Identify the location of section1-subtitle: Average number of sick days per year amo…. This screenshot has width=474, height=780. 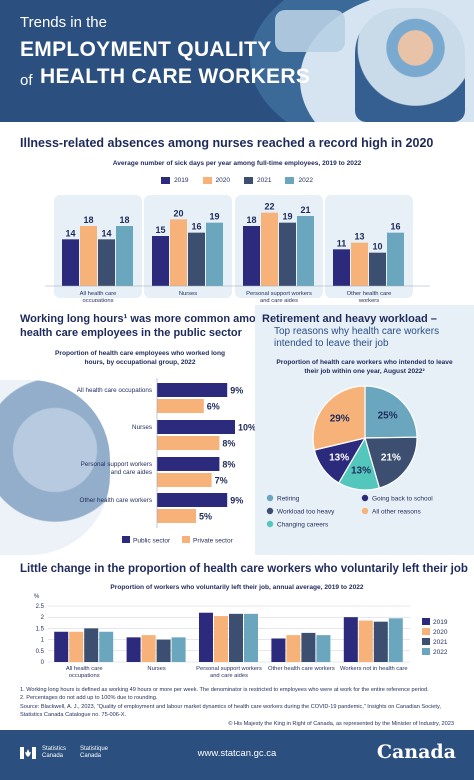
(237, 163).